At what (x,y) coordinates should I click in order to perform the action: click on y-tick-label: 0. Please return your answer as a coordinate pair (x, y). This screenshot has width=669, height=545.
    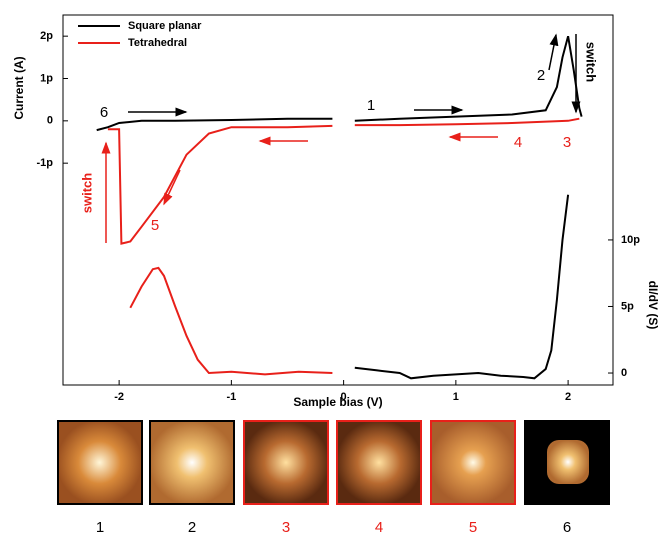
    Looking at the image, I should click on (50, 121).